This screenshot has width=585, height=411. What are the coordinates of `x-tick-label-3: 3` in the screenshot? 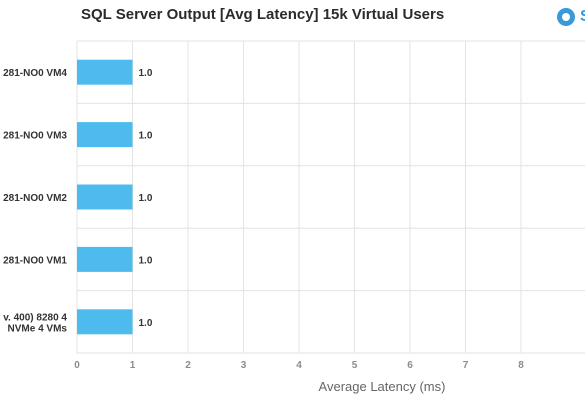 It's located at (244, 365).